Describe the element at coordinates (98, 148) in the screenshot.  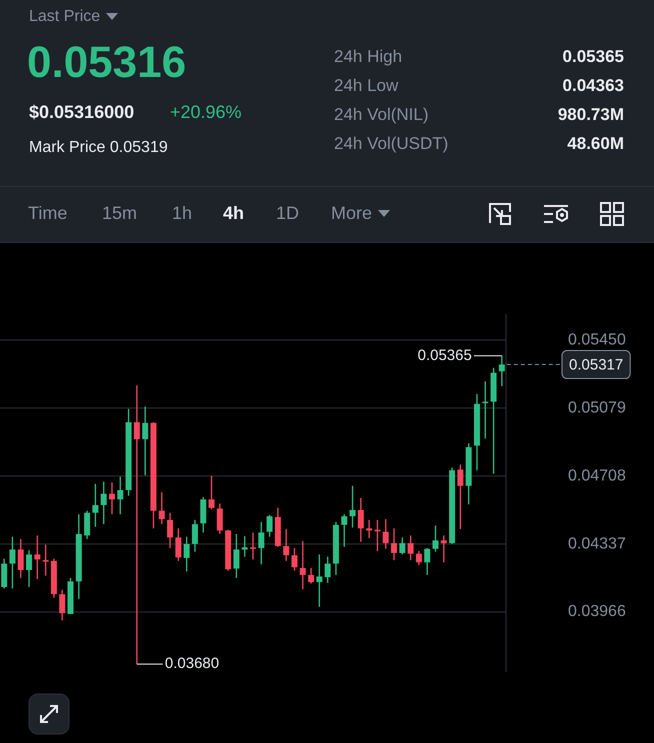
I see `text: Mark Price 0.05319` at that location.